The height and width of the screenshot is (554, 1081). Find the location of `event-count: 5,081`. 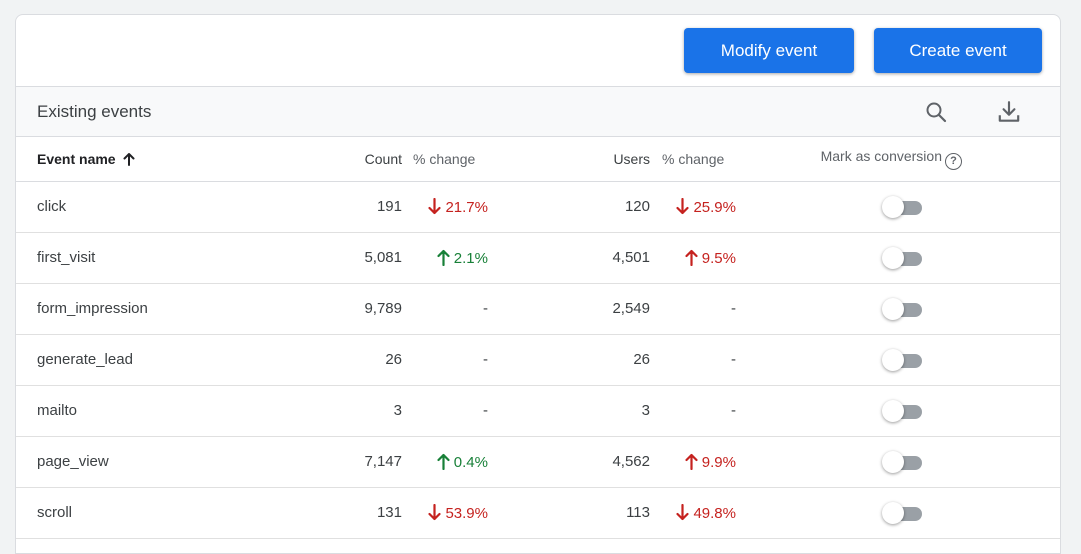

event-count: 5,081 is located at coordinates (383, 257).